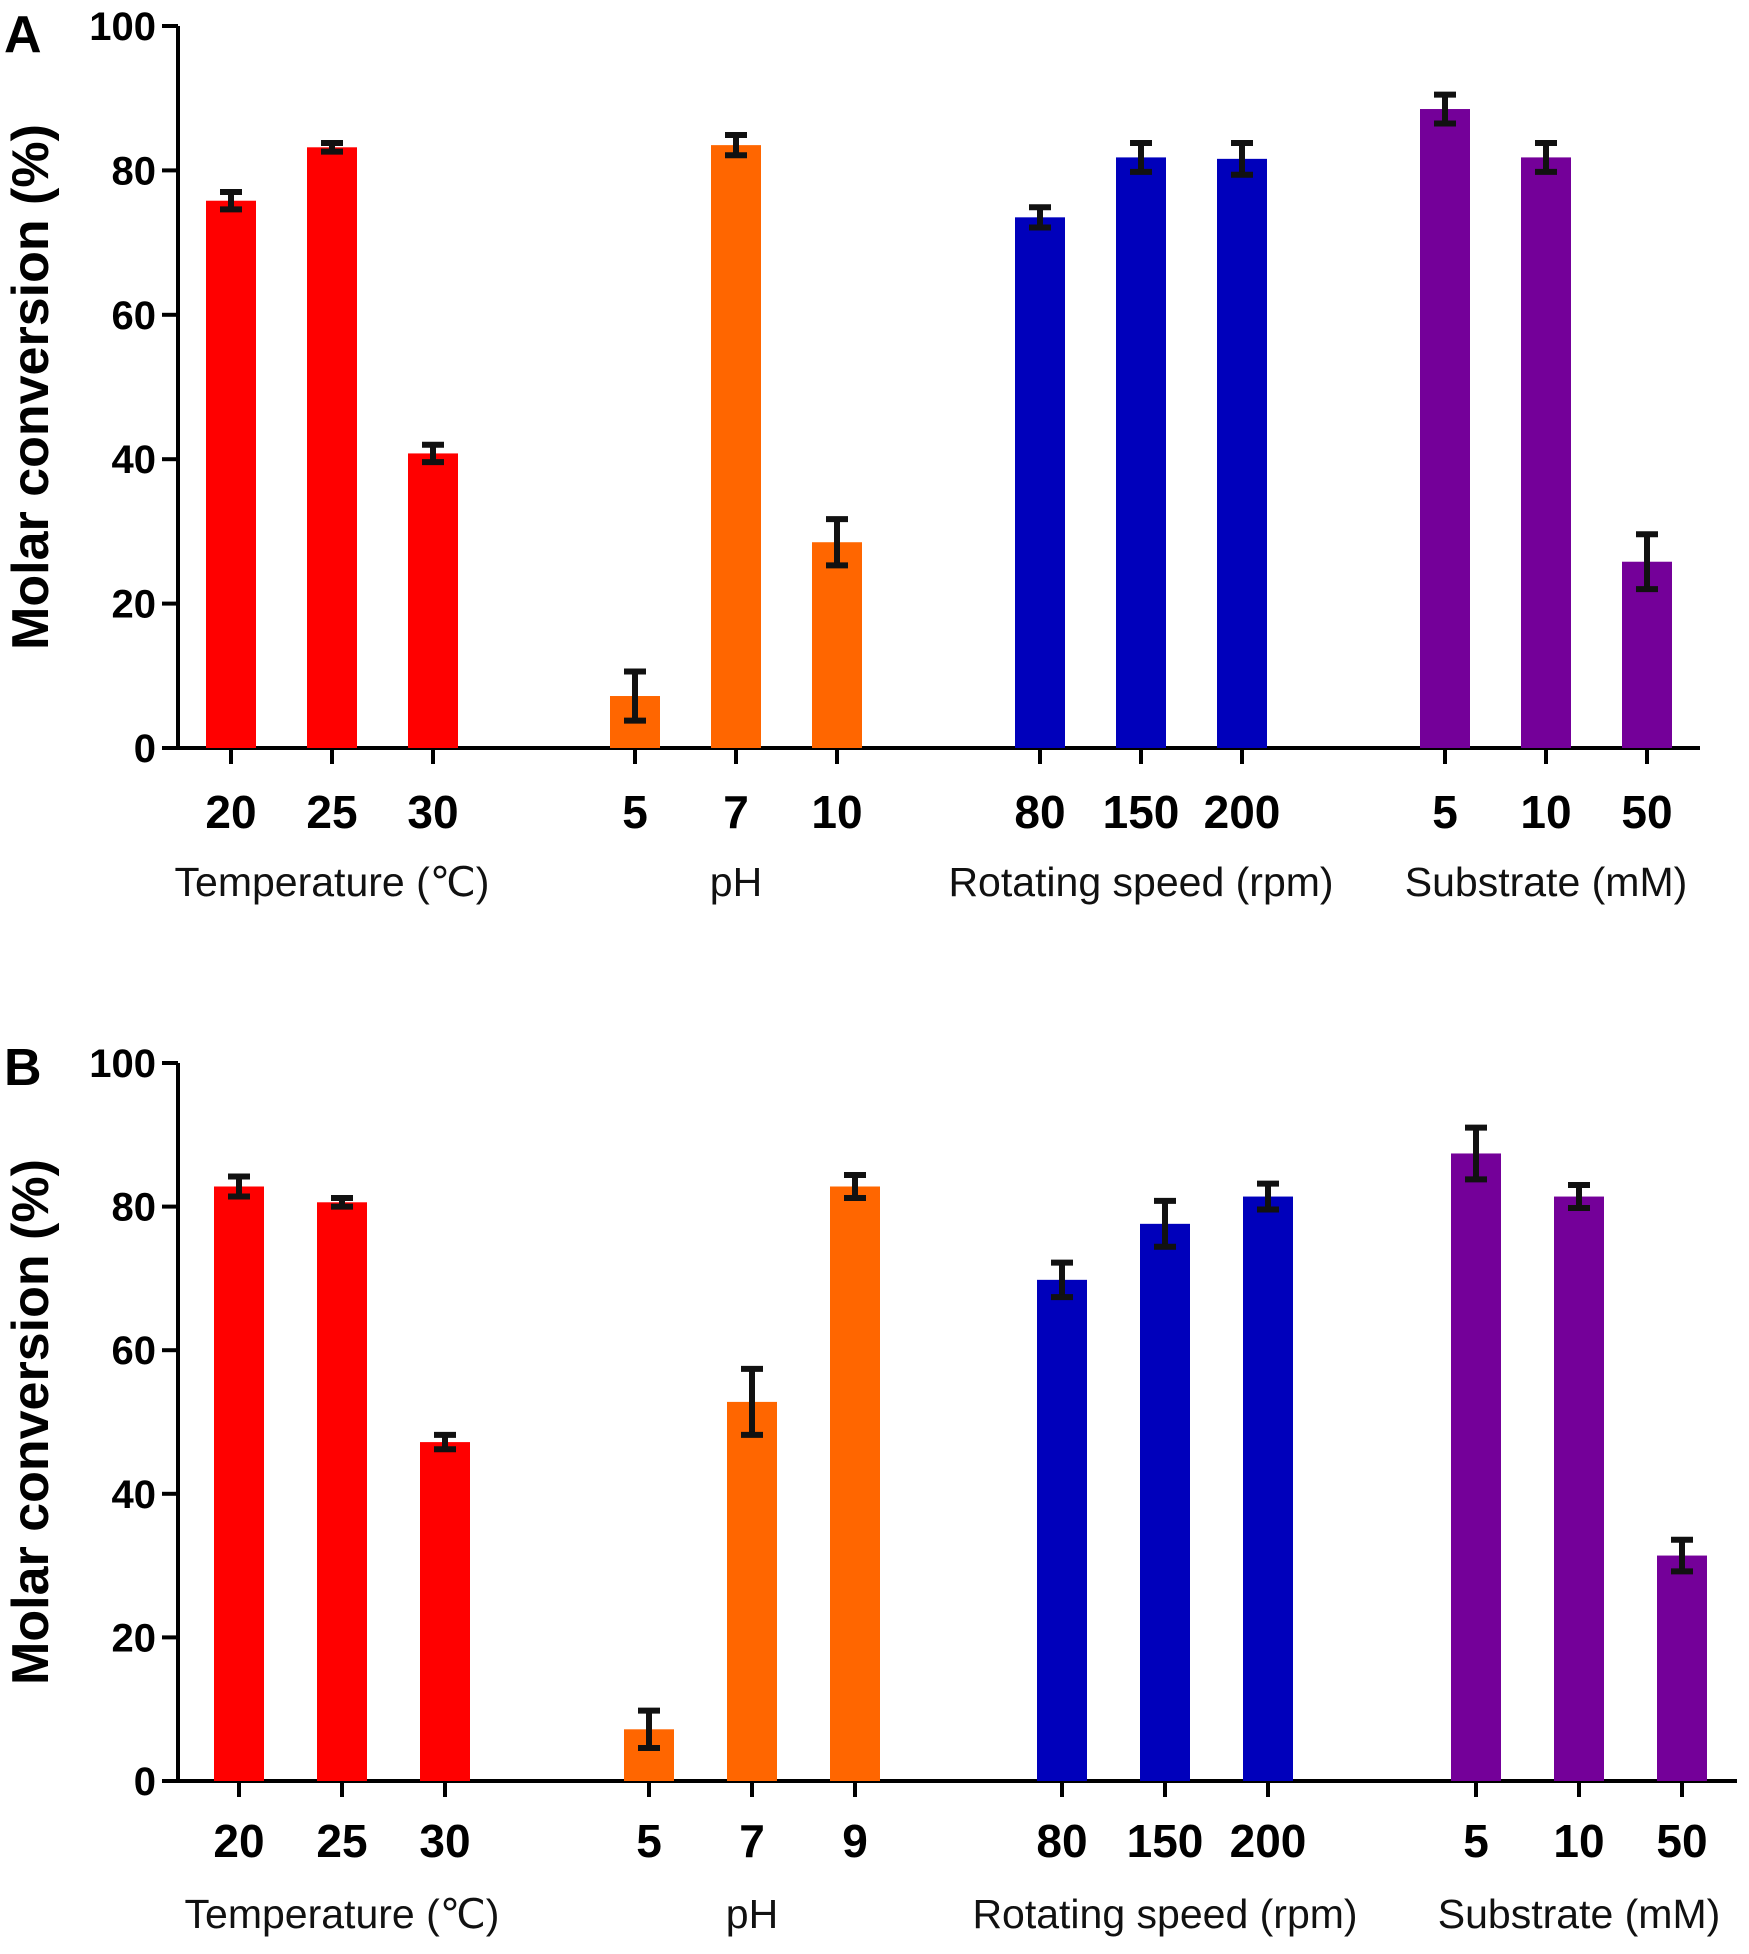 The width and height of the screenshot is (1749, 1954). What do you see at coordinates (23, 35) in the screenshot?
I see `panel-label: A` at bounding box center [23, 35].